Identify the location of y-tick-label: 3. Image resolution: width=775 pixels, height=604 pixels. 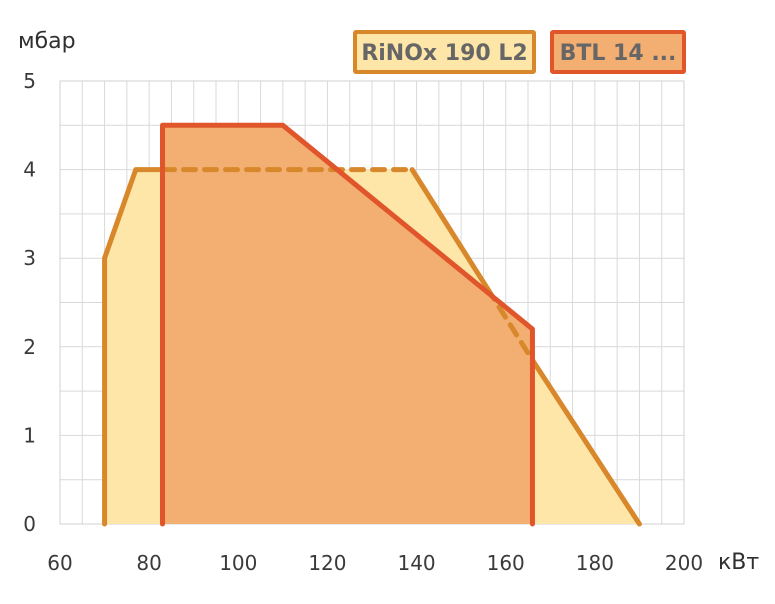
(29, 258).